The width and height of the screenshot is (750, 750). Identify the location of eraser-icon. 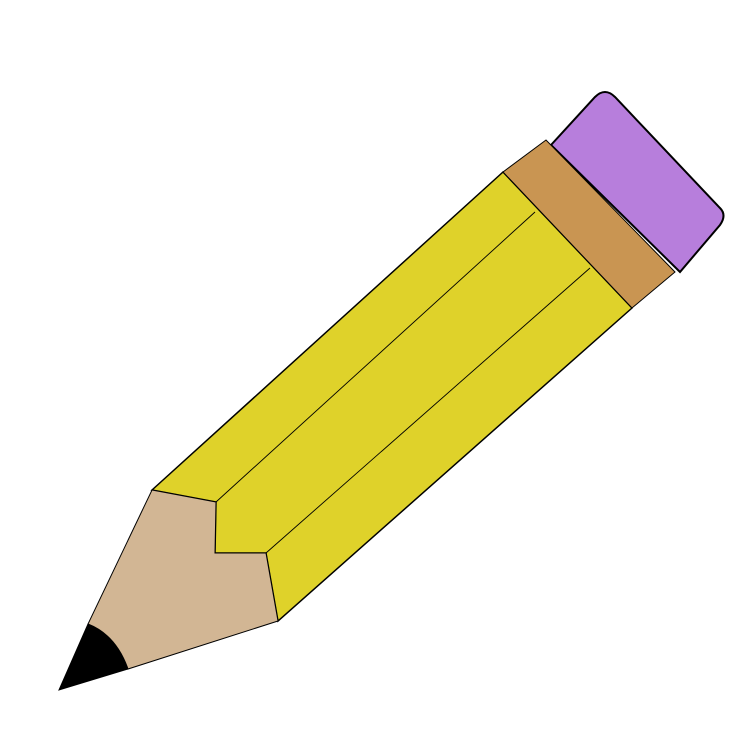
(637, 182).